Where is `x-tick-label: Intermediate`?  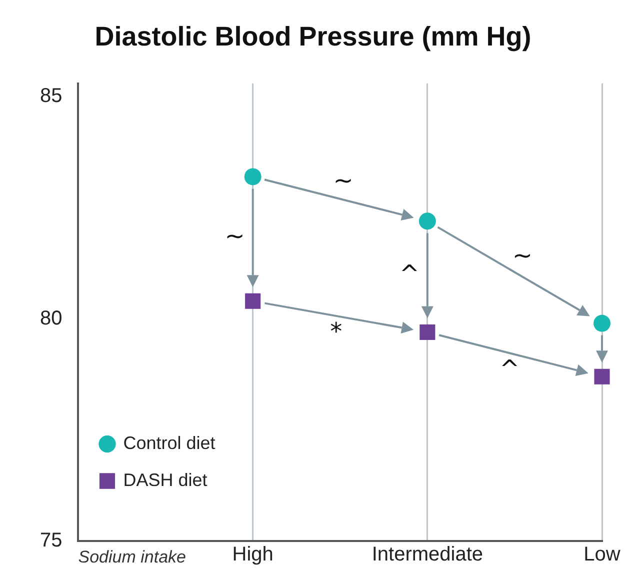 x-tick-label: Intermediate is located at coordinates (427, 555).